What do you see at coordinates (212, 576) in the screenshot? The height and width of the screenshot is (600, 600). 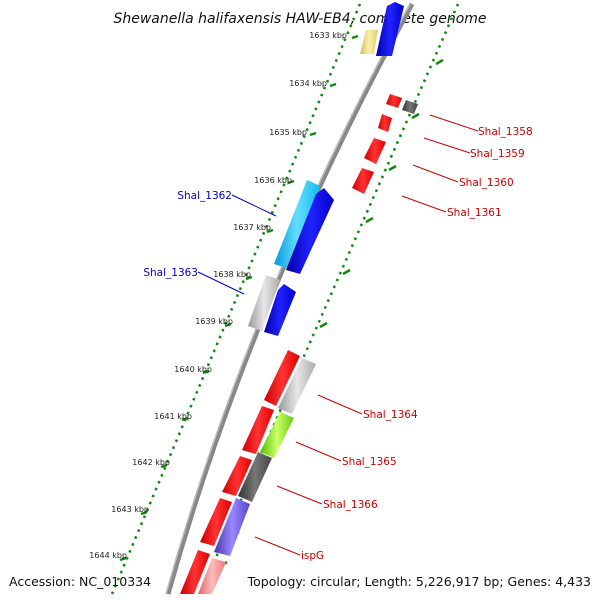 I see `gene-pink` at bounding box center [212, 576].